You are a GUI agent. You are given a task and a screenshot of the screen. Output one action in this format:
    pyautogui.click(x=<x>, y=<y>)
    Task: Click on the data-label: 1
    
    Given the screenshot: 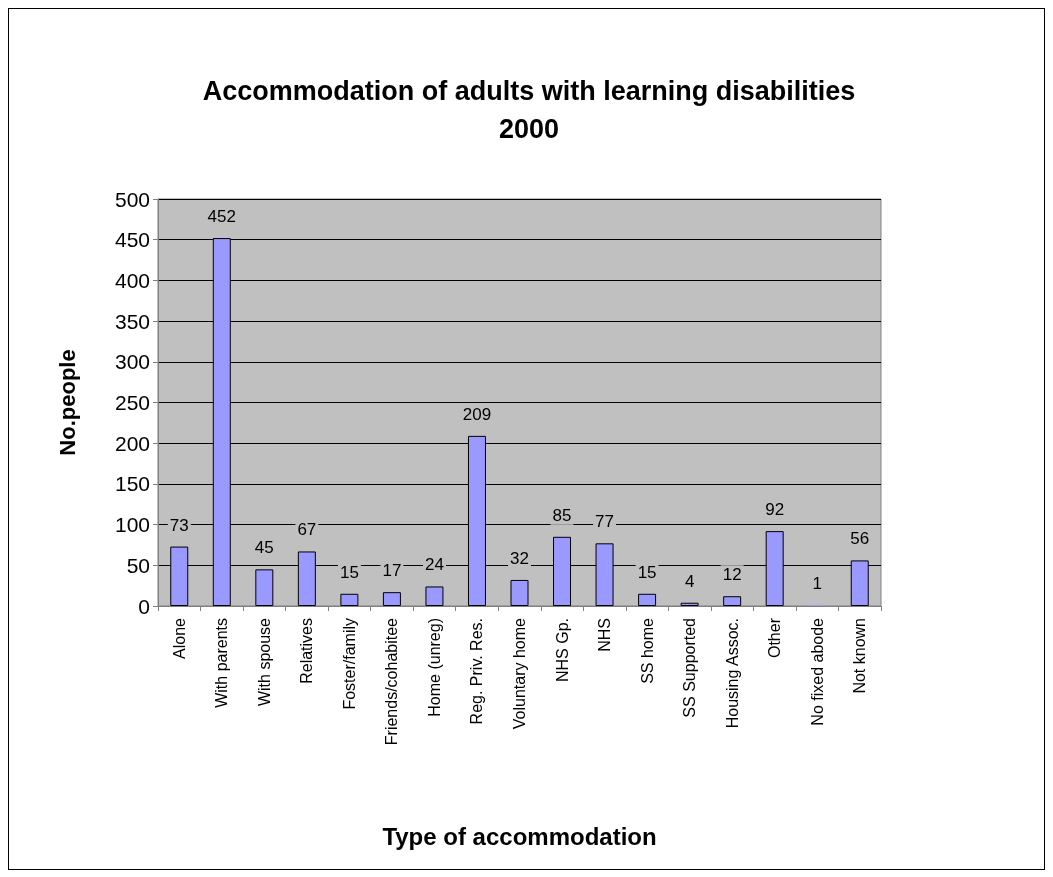 What is the action you would take?
    pyautogui.click(x=817, y=584)
    